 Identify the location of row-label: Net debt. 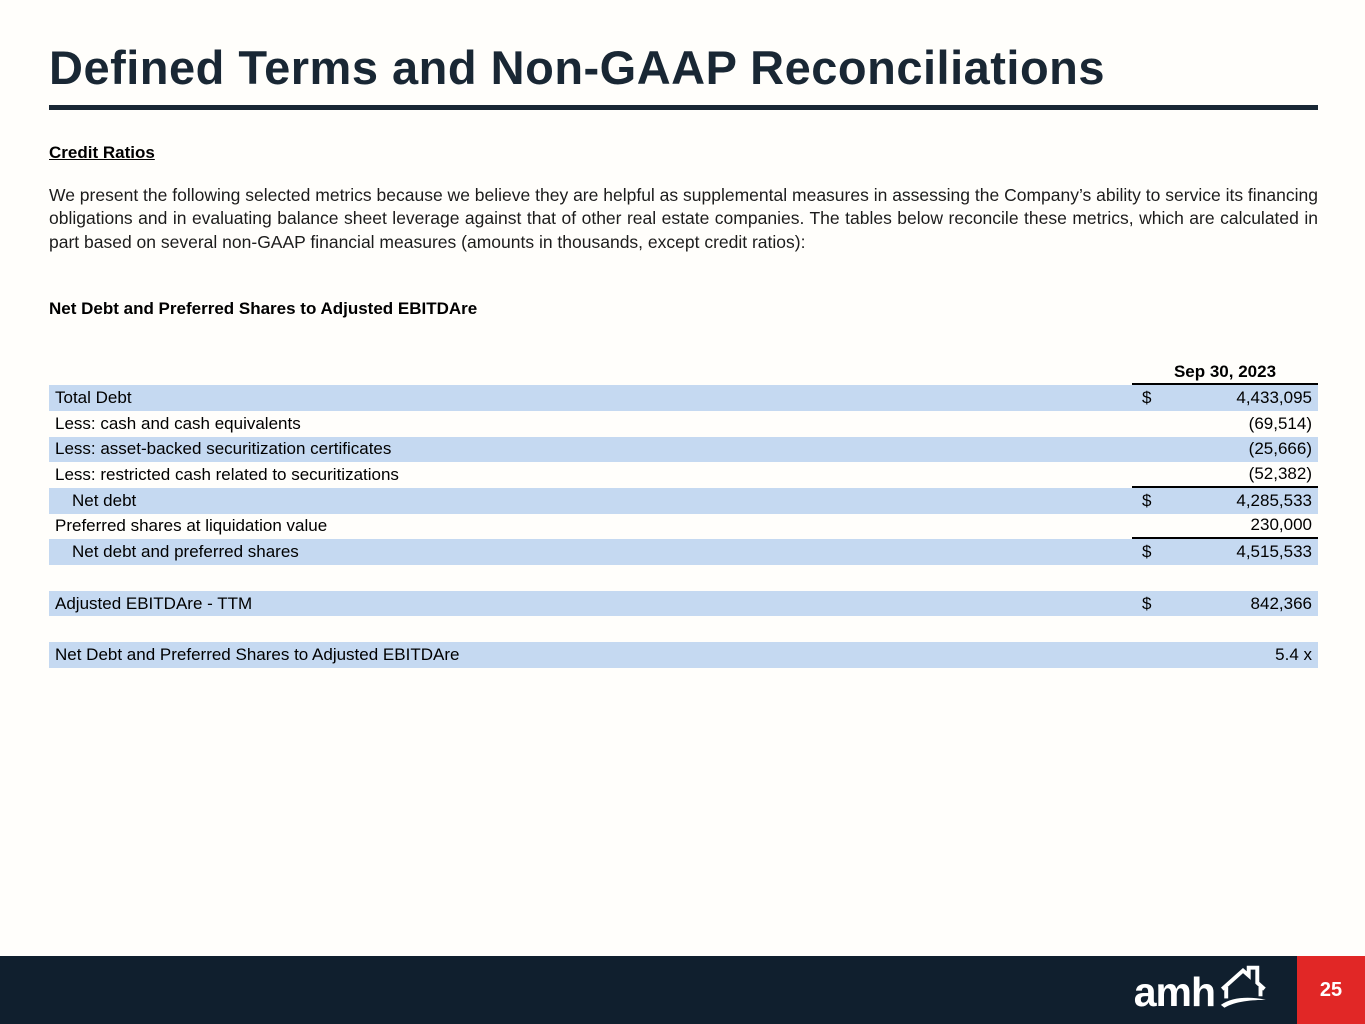
(104, 500).